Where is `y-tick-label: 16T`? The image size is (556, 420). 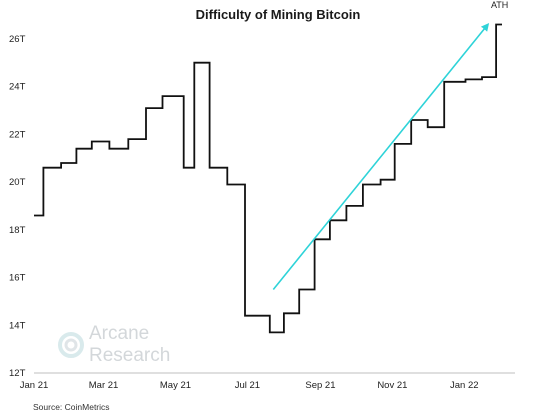
y-tick-label: 16T is located at coordinates (17, 278).